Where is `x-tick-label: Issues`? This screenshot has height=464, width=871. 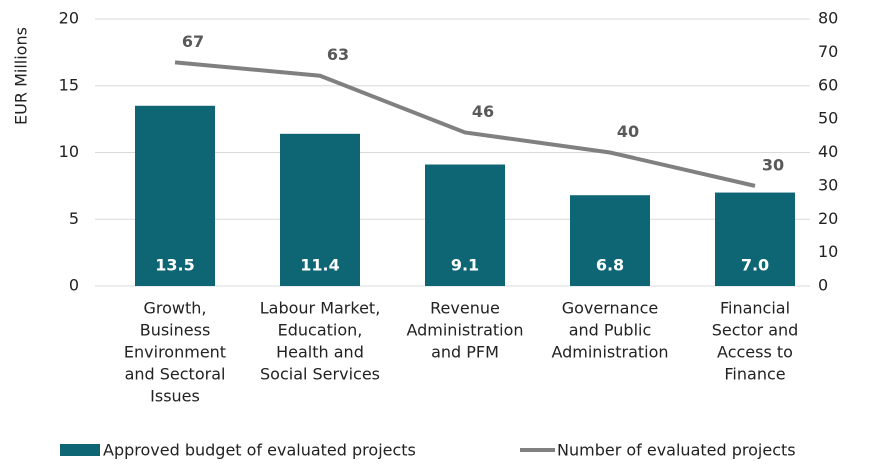
x-tick-label: Issues is located at coordinates (175, 396).